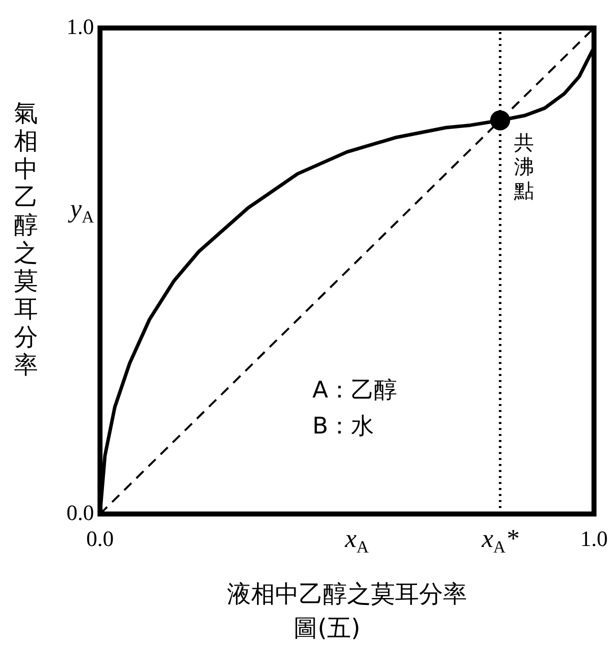 This screenshot has height=648, width=616. Describe the element at coordinates (327, 628) in the screenshot. I see `text: 圖(五)` at that location.